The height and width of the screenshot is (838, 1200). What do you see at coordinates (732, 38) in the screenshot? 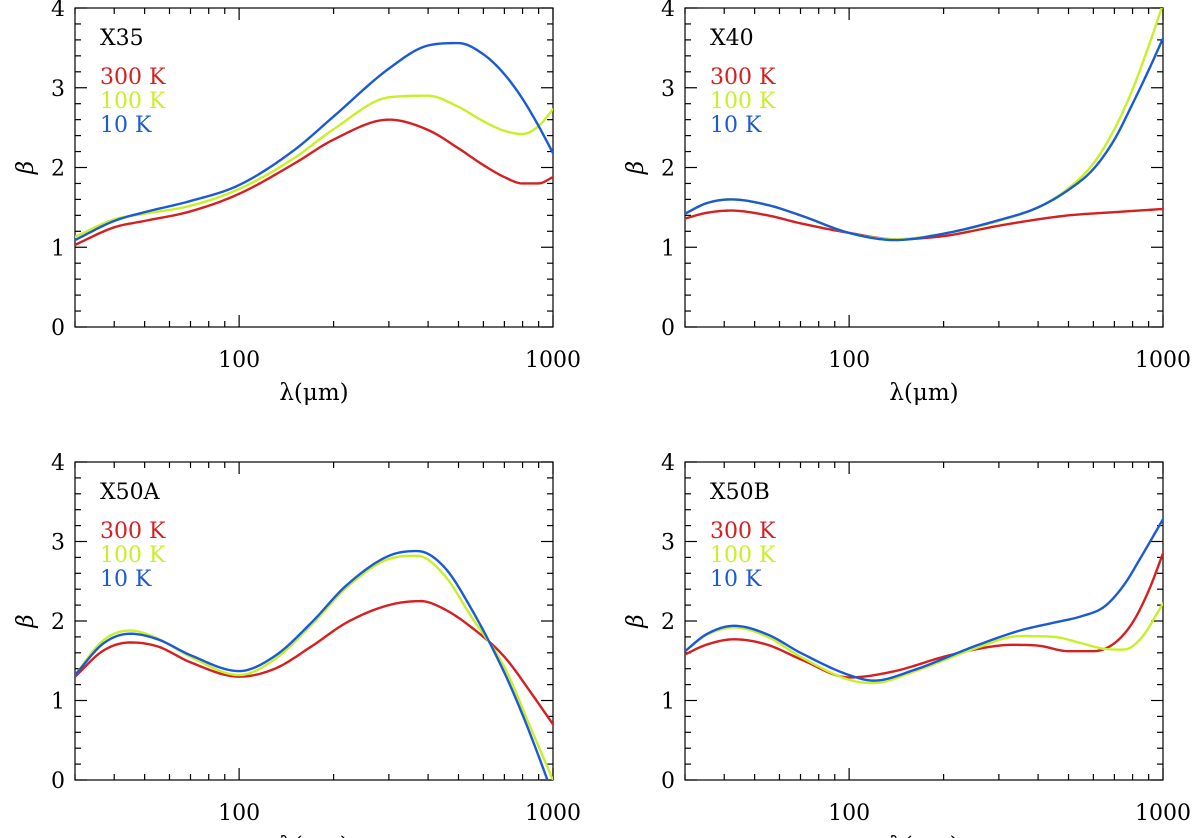
I see `panel-title: X40` at bounding box center [732, 38].